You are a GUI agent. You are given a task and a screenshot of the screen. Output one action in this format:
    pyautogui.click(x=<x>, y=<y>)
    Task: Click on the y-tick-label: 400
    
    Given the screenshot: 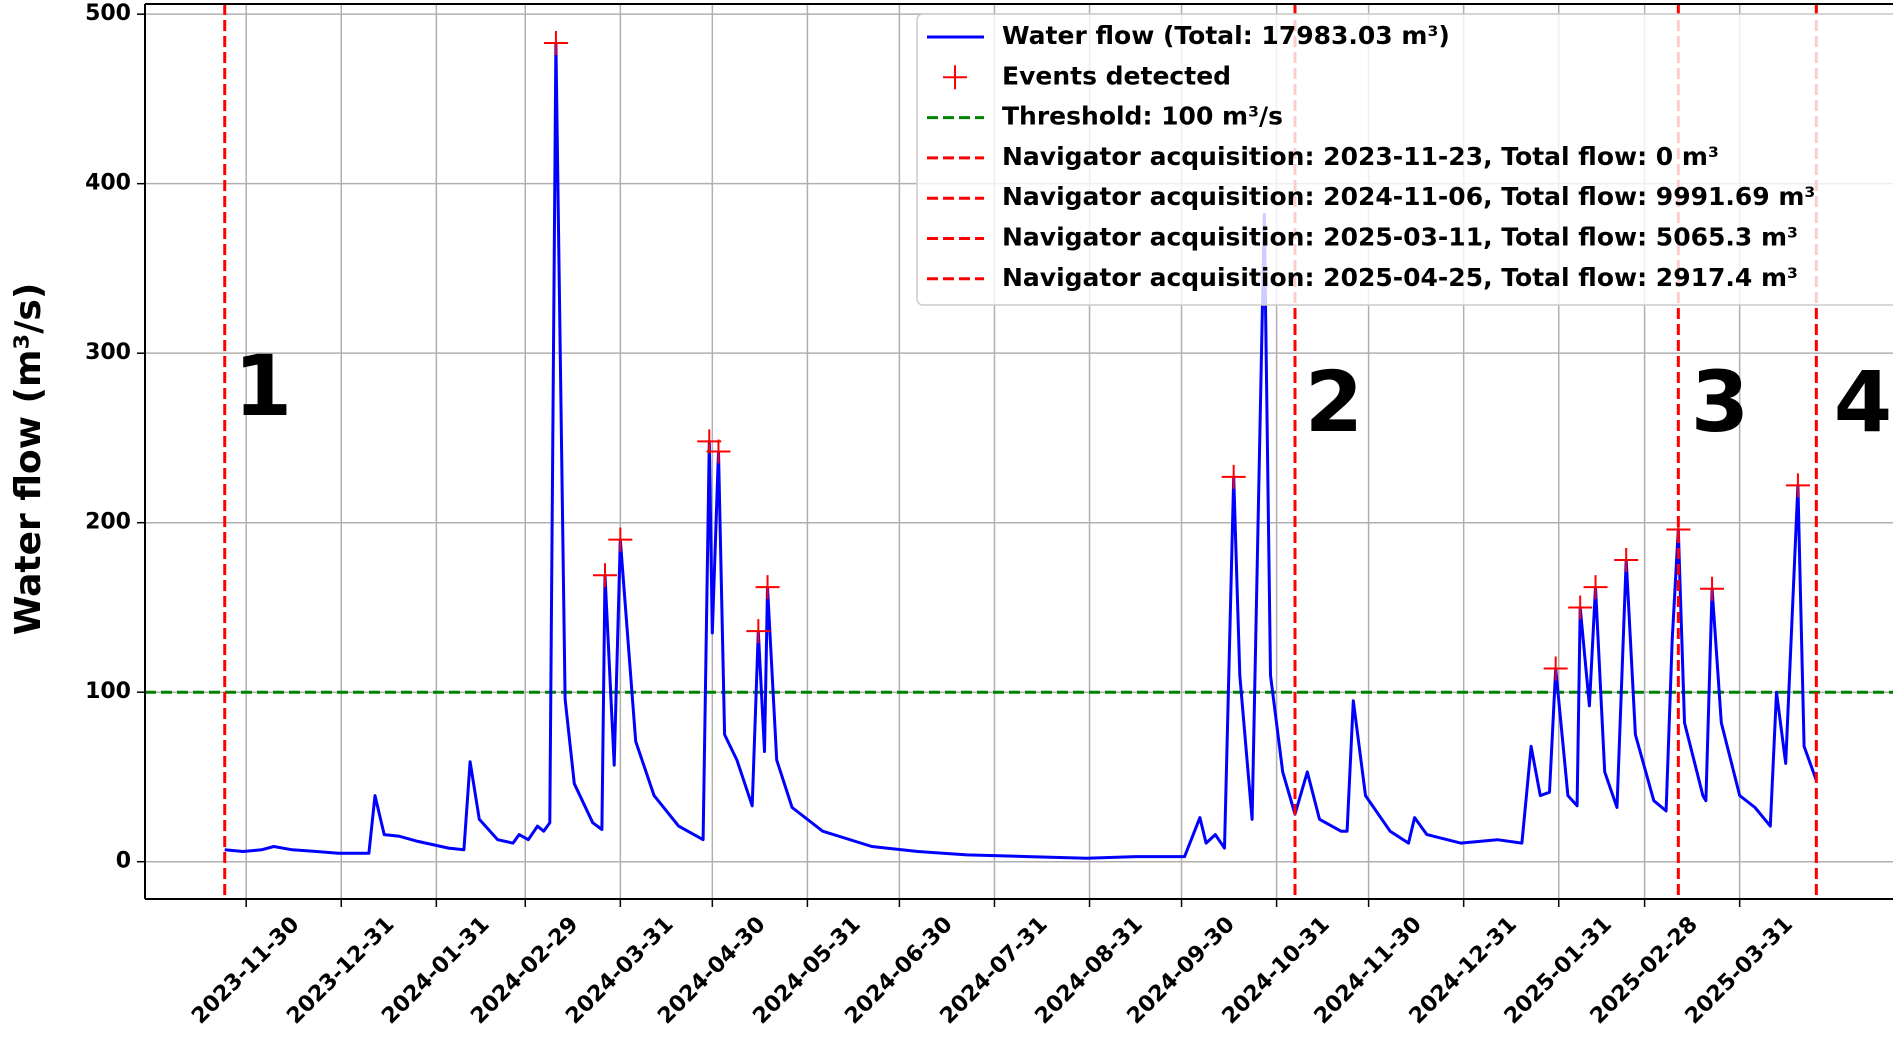 What is the action you would take?
    pyautogui.click(x=108, y=183)
    